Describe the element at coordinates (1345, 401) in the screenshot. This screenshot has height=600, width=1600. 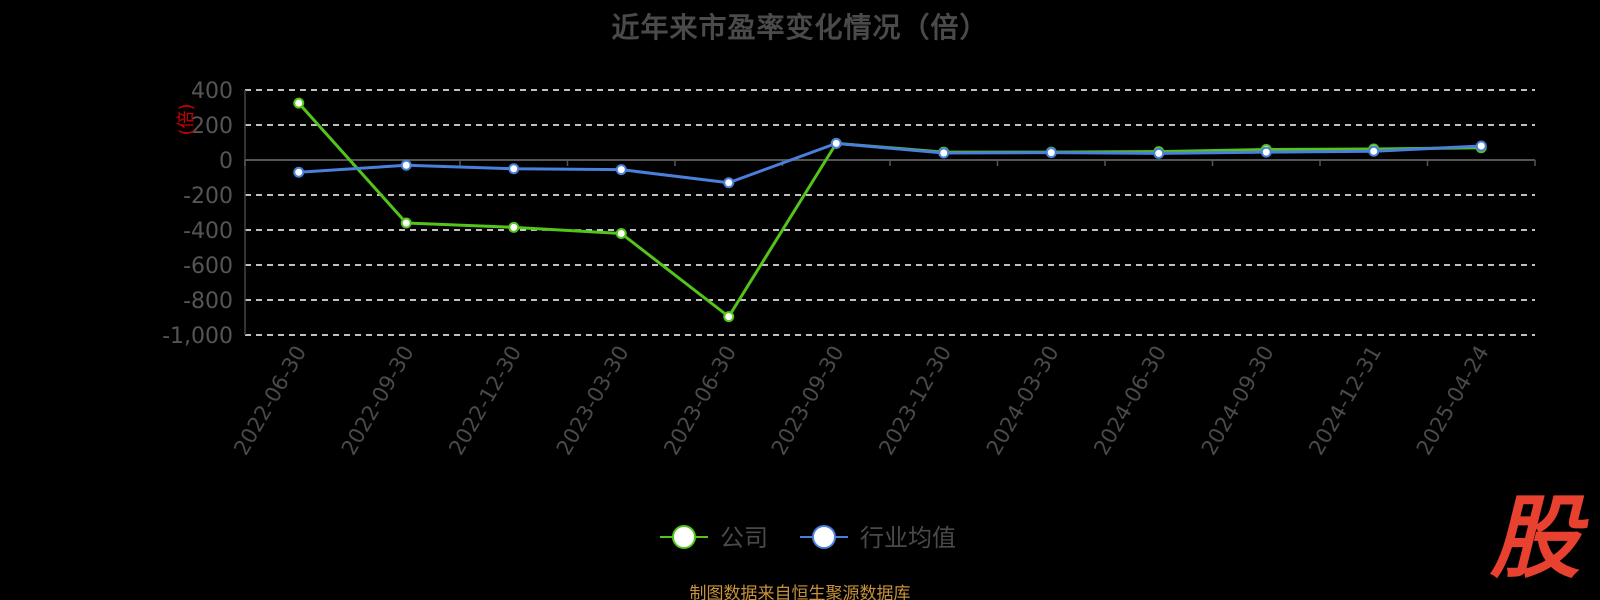
I see `x-tick-label: 2024-12-31` at that location.